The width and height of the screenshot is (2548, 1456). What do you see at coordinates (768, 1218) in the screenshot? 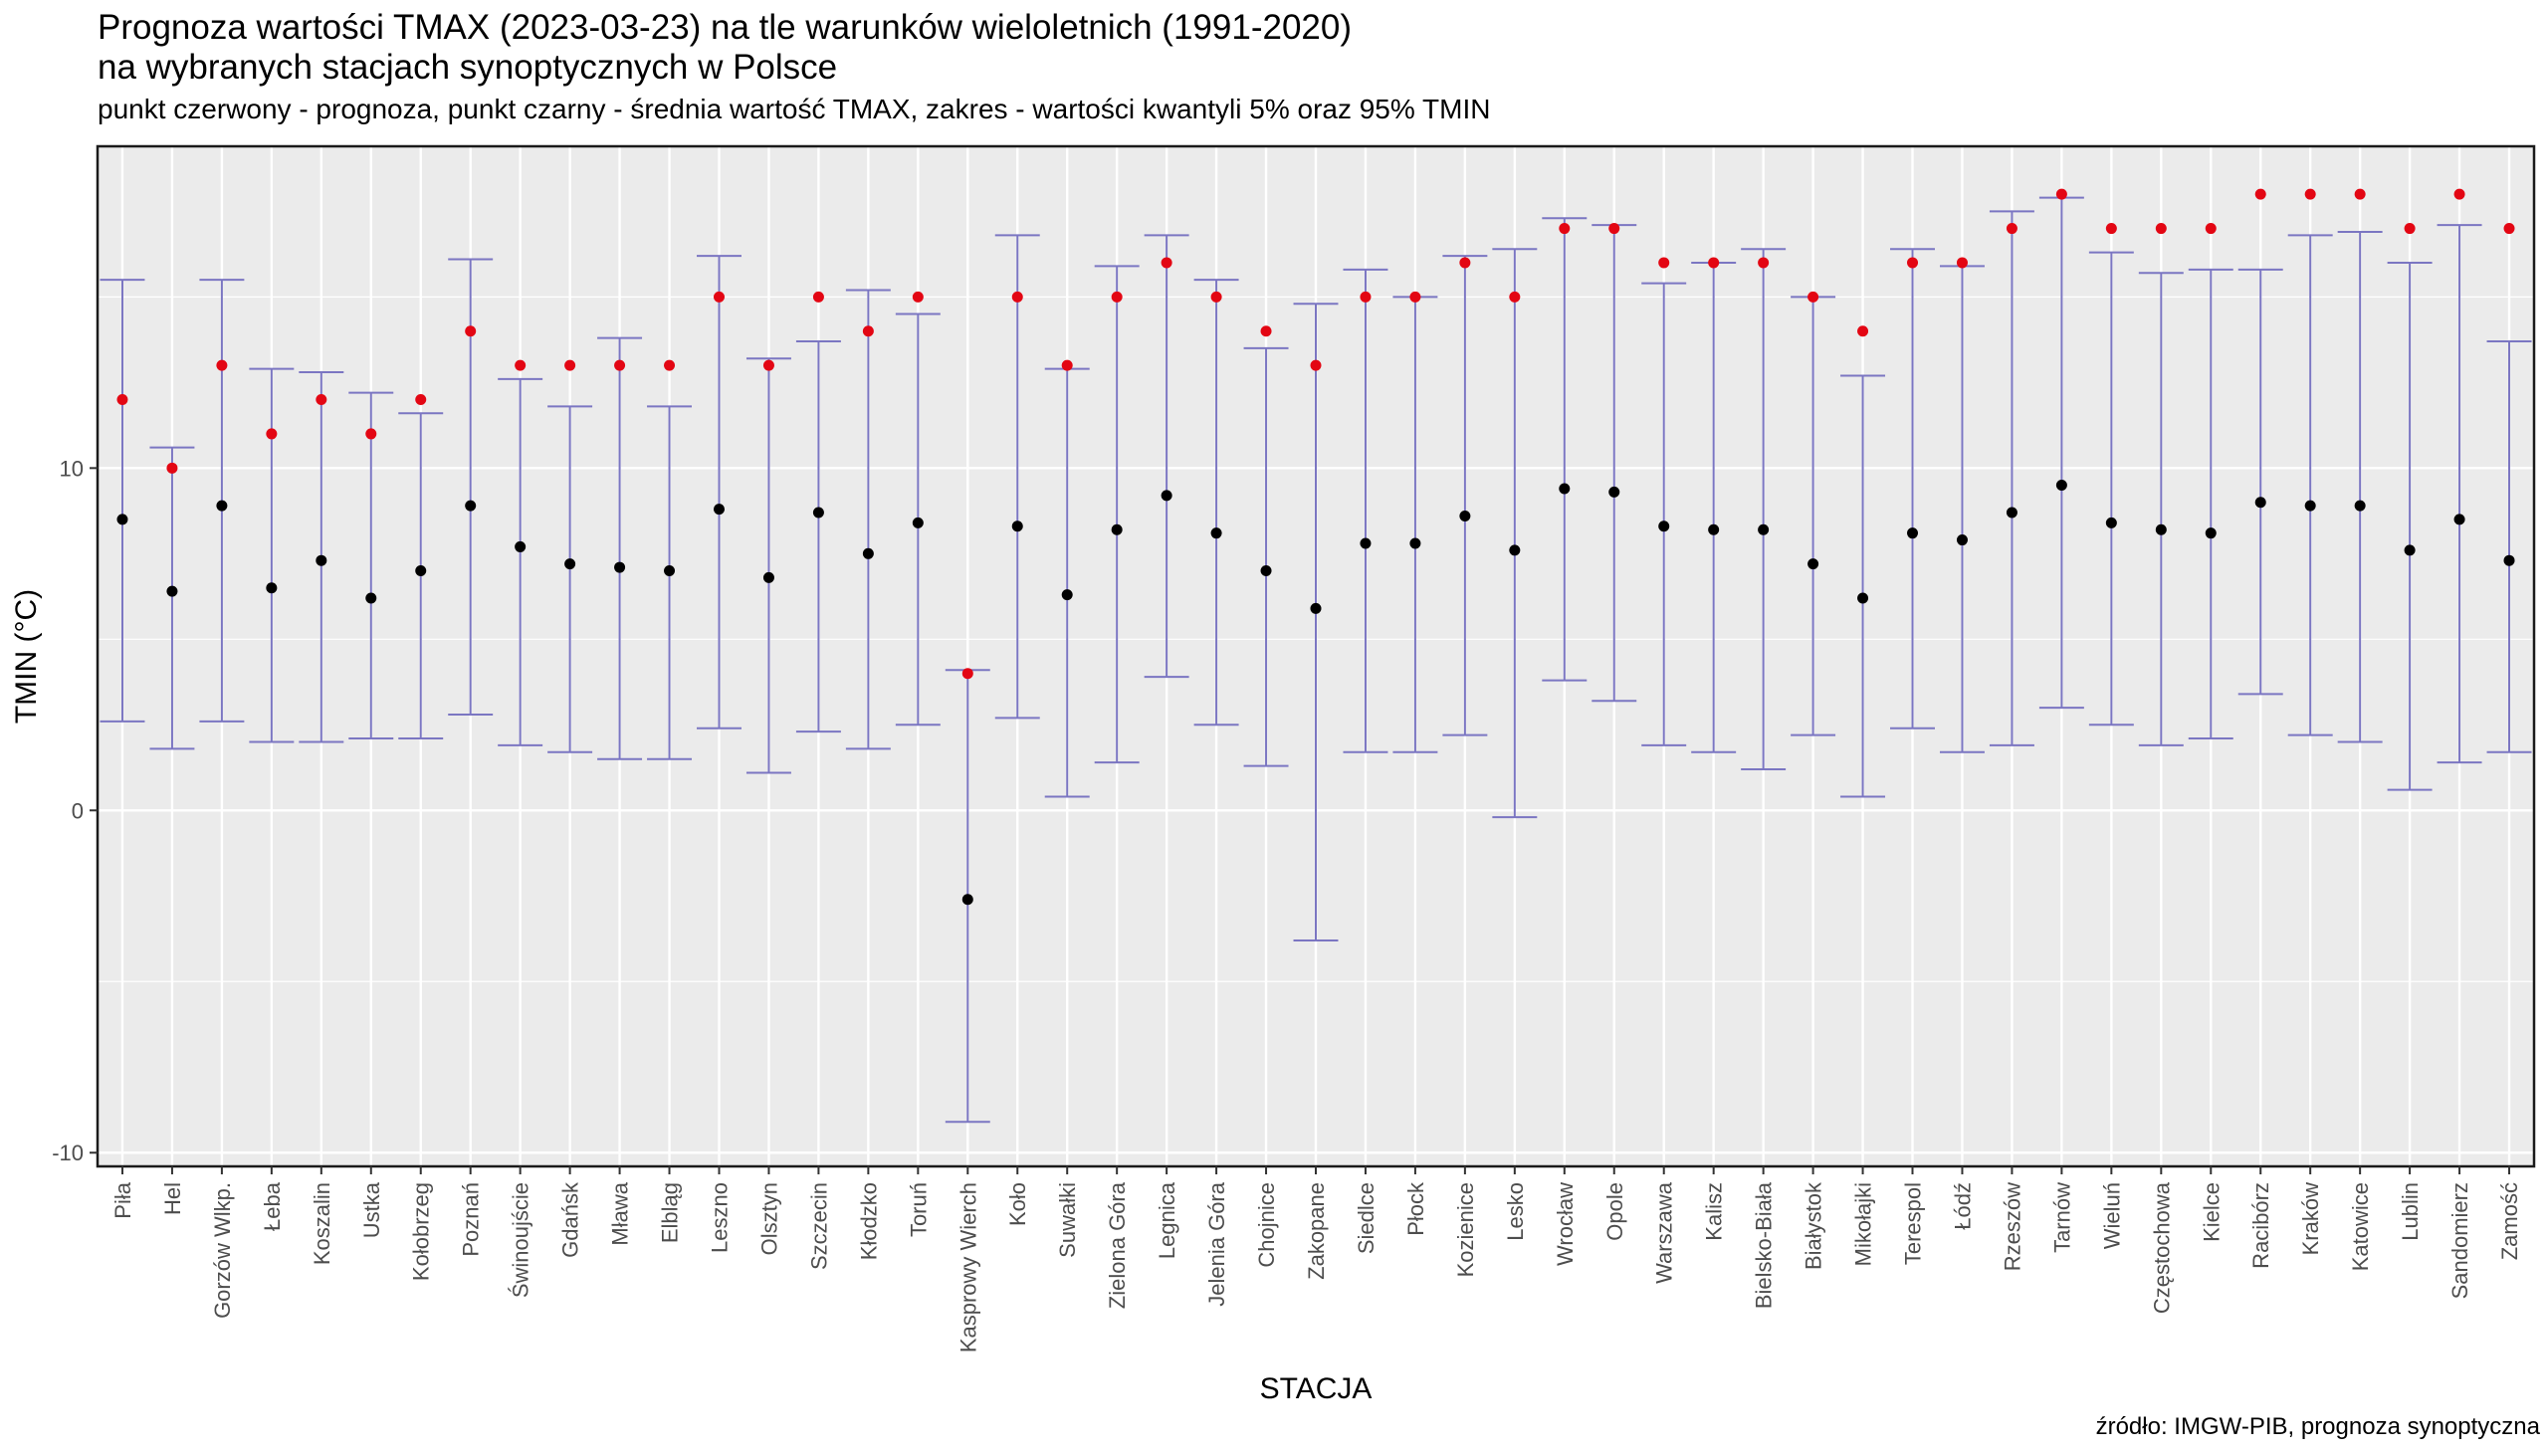
I see `x-tick-label: Olsztyn` at bounding box center [768, 1218].